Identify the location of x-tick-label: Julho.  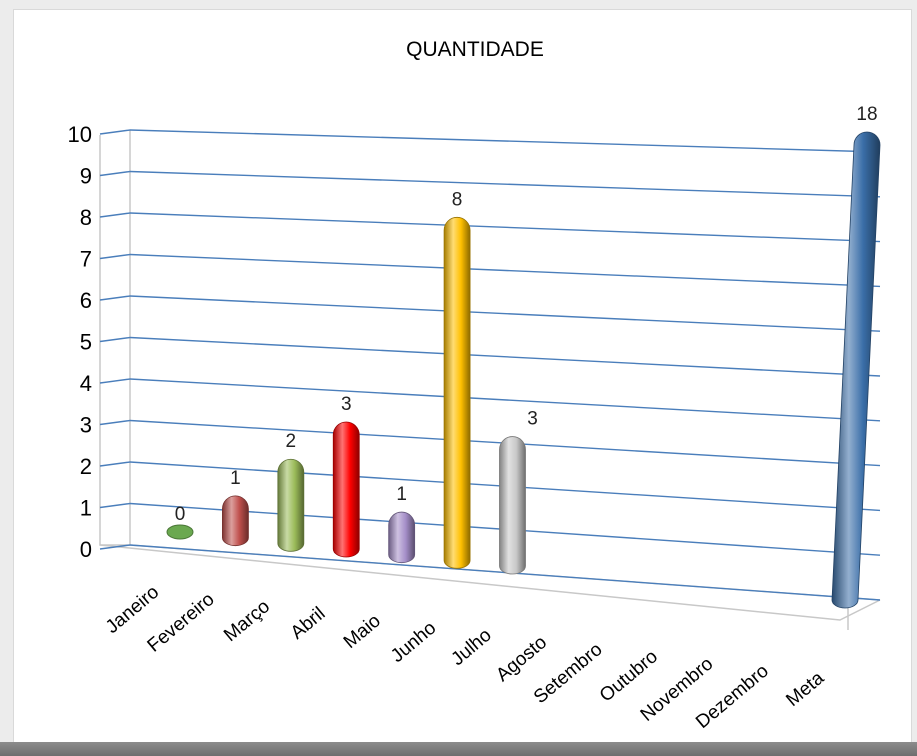
(471, 647).